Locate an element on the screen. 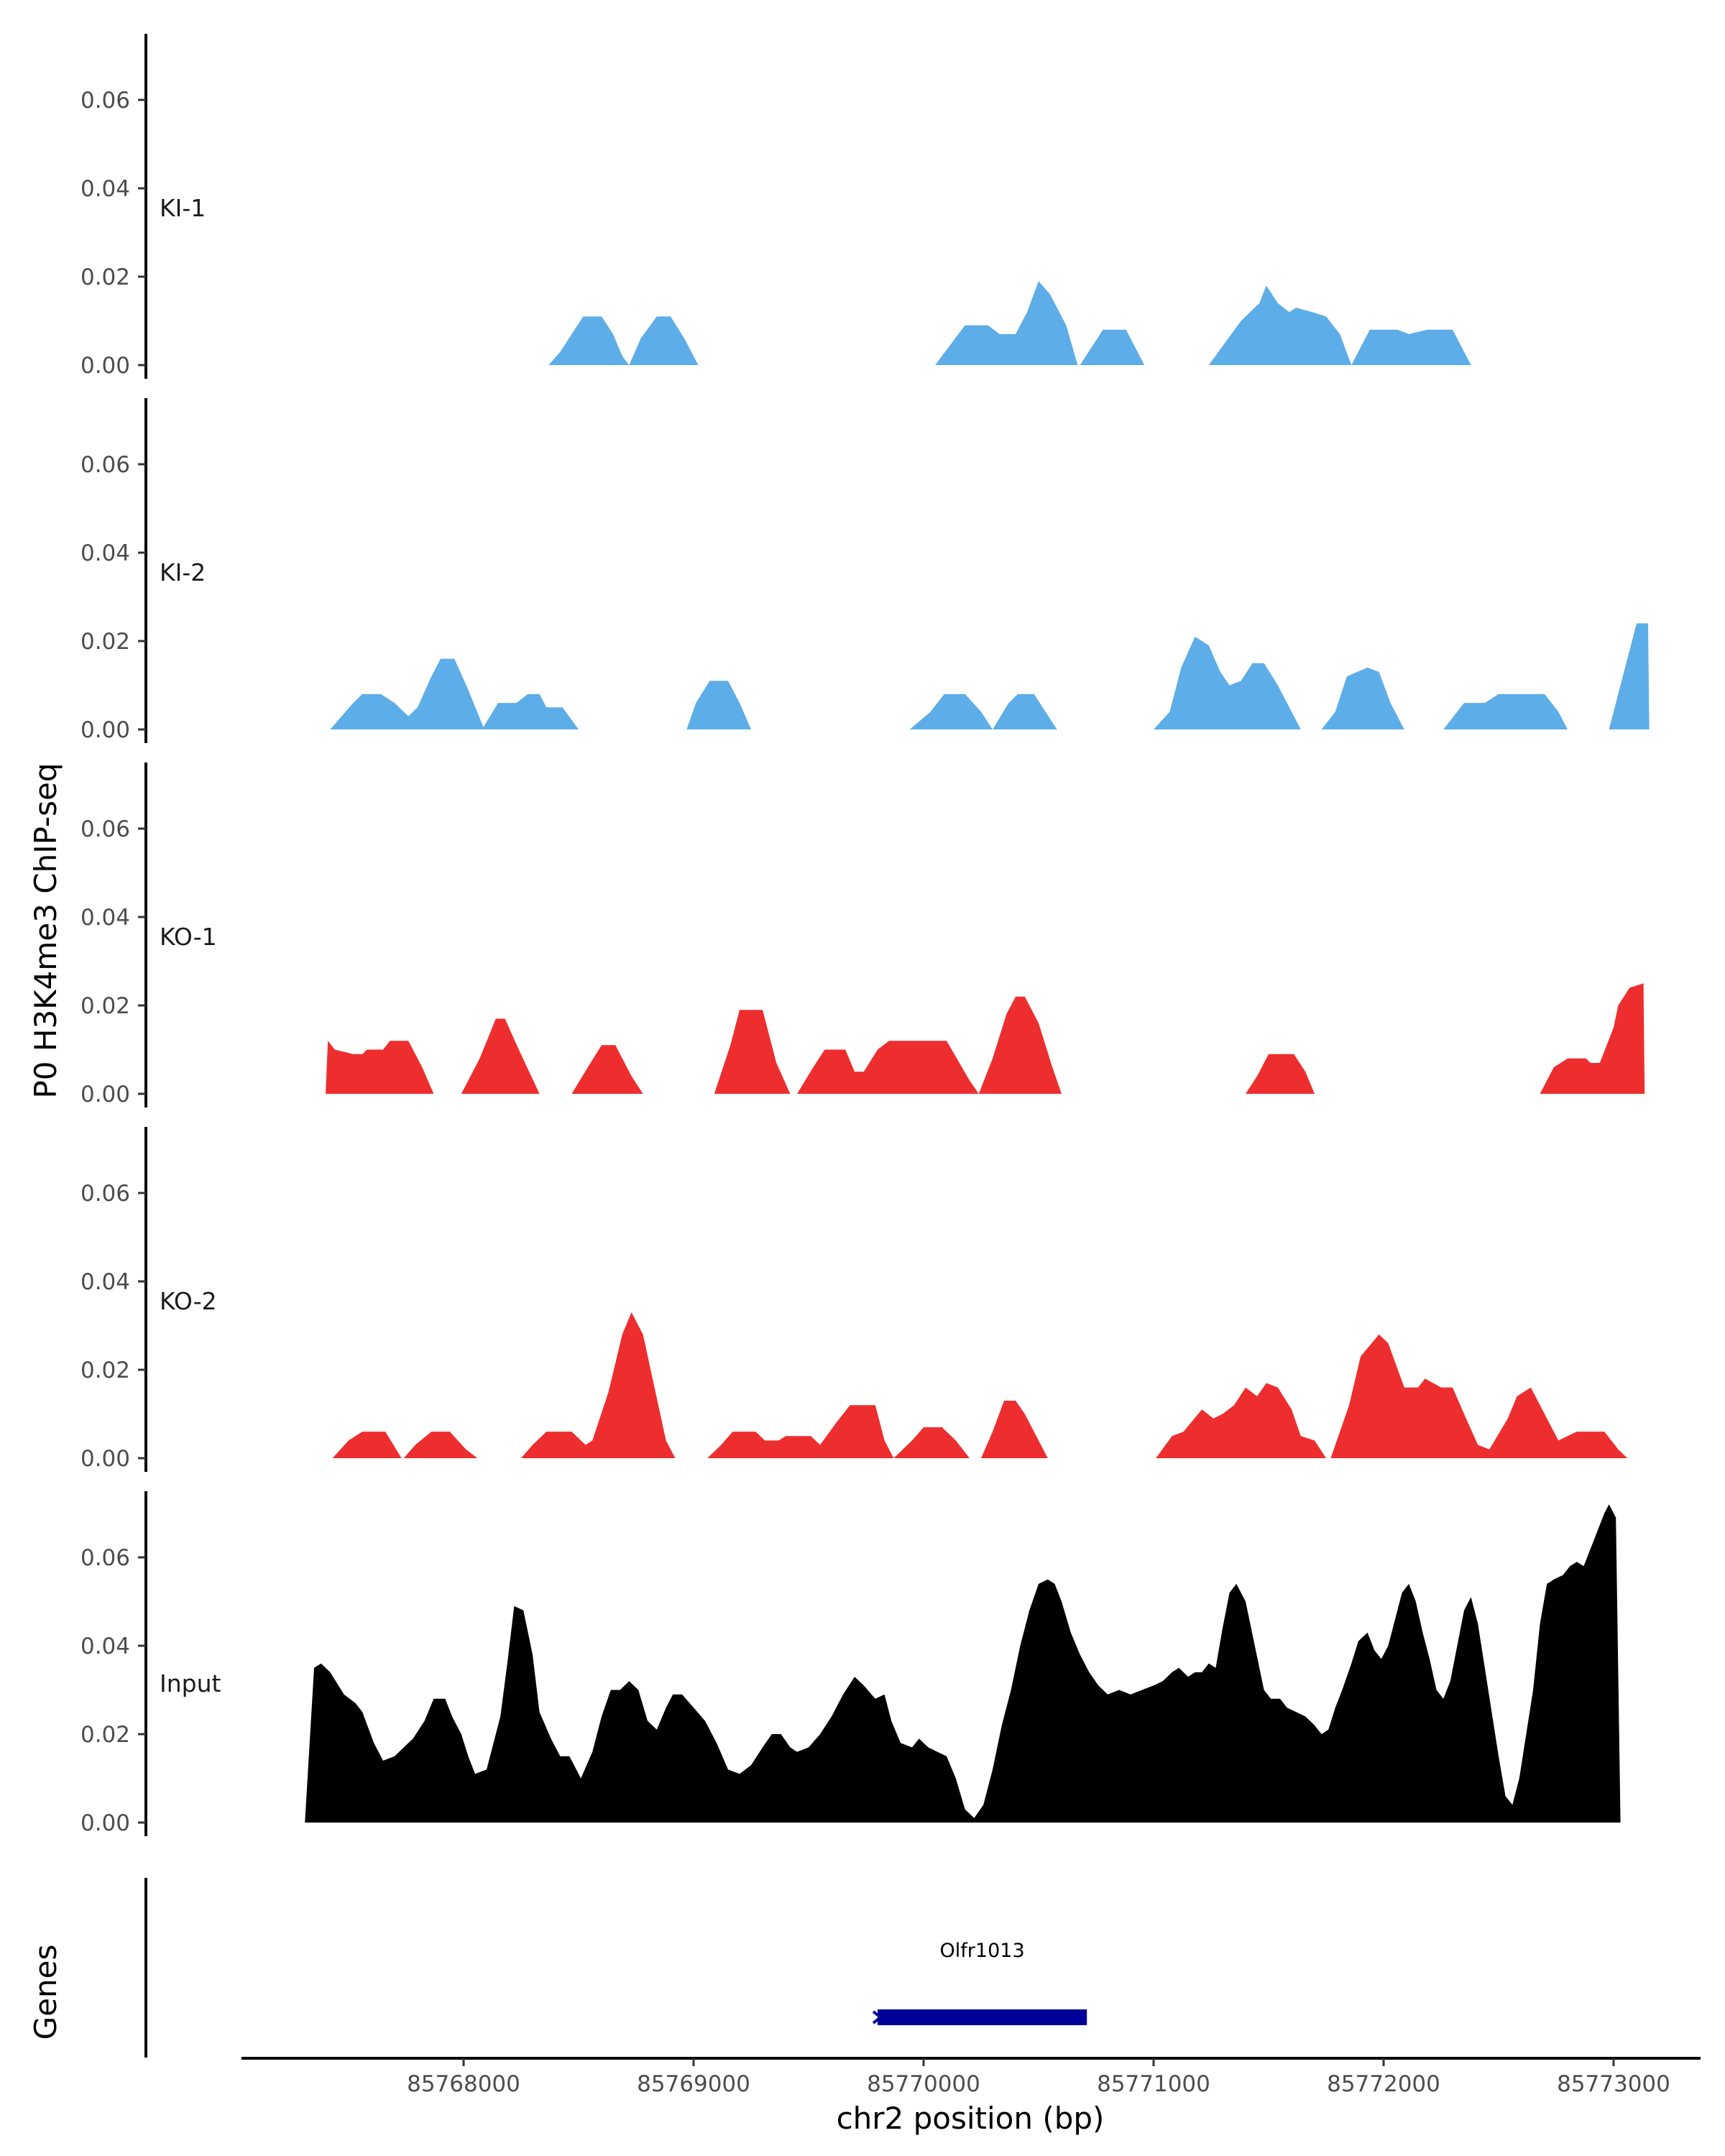  x-tick-label: 85770000 is located at coordinates (923, 2084).